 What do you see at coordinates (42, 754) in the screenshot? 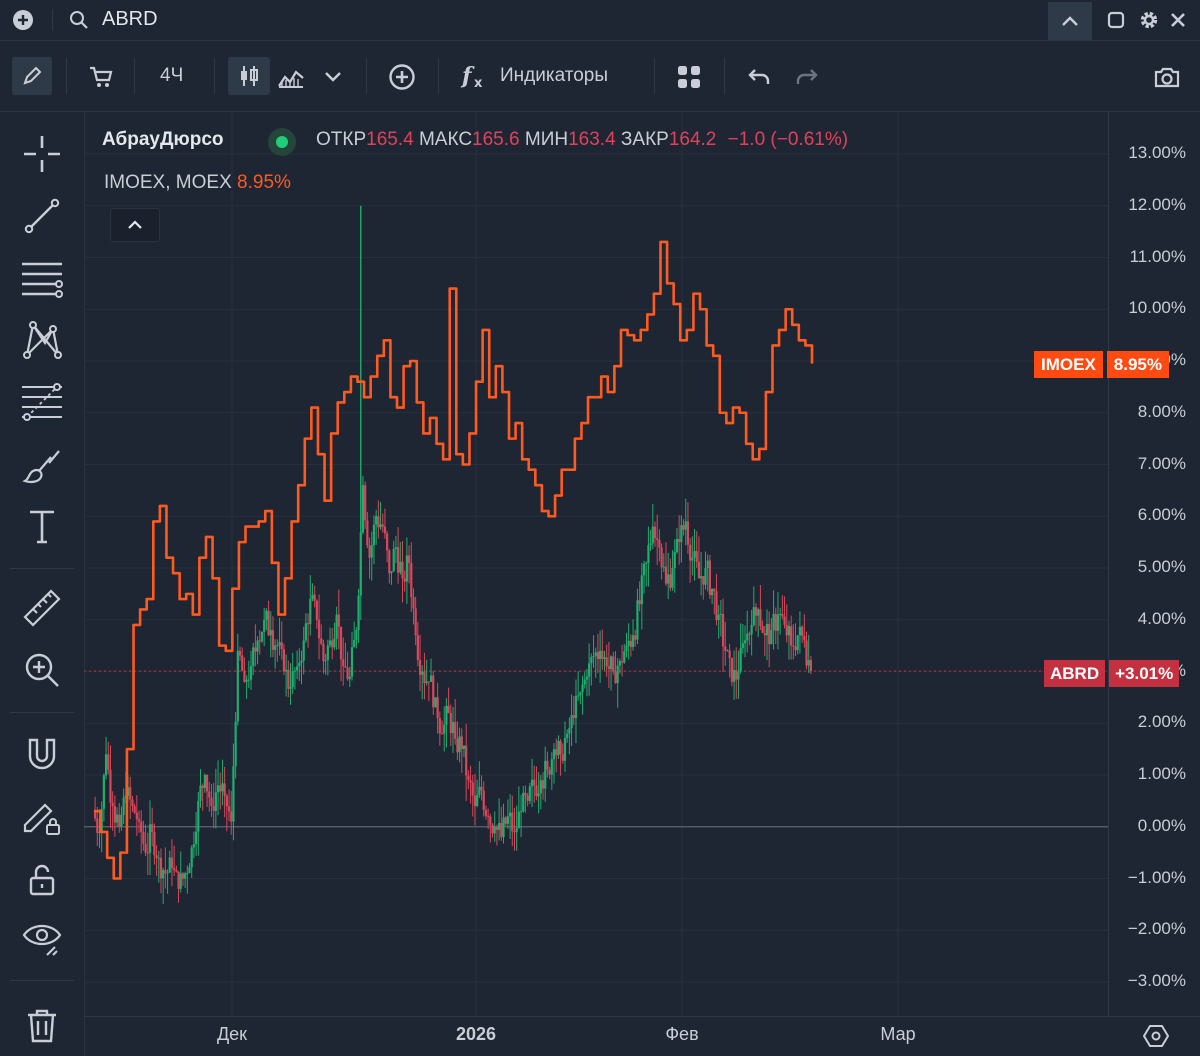
I see `magnet-icon` at bounding box center [42, 754].